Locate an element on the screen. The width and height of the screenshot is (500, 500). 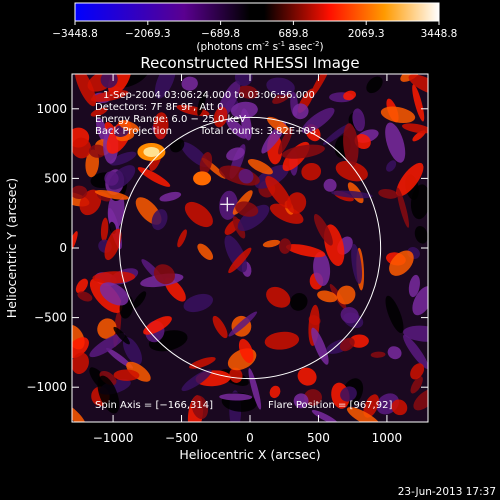
colorbar-tick-label: −689.8 is located at coordinates (220, 34).